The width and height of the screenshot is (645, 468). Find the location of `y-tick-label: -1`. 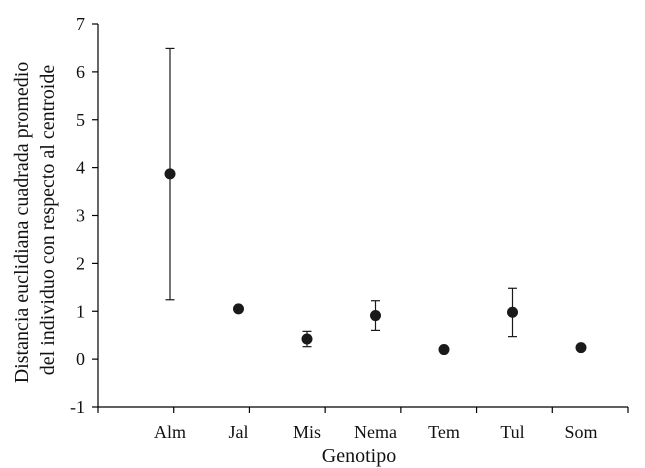

y-tick-label: -1 is located at coordinates (77, 407).